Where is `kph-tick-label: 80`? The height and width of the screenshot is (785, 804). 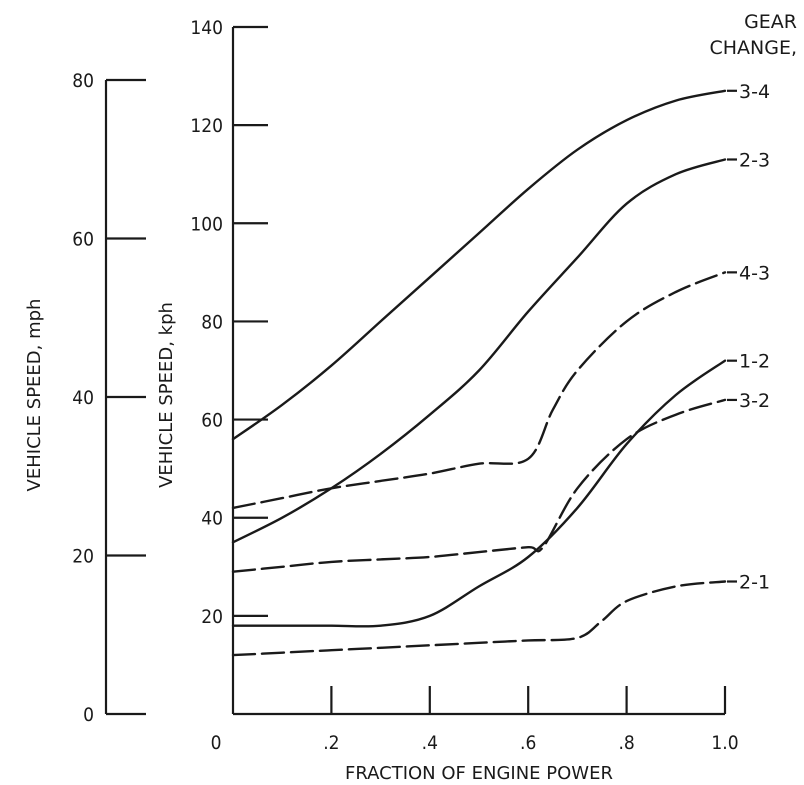
kph-tick-label: 80 is located at coordinates (212, 322).